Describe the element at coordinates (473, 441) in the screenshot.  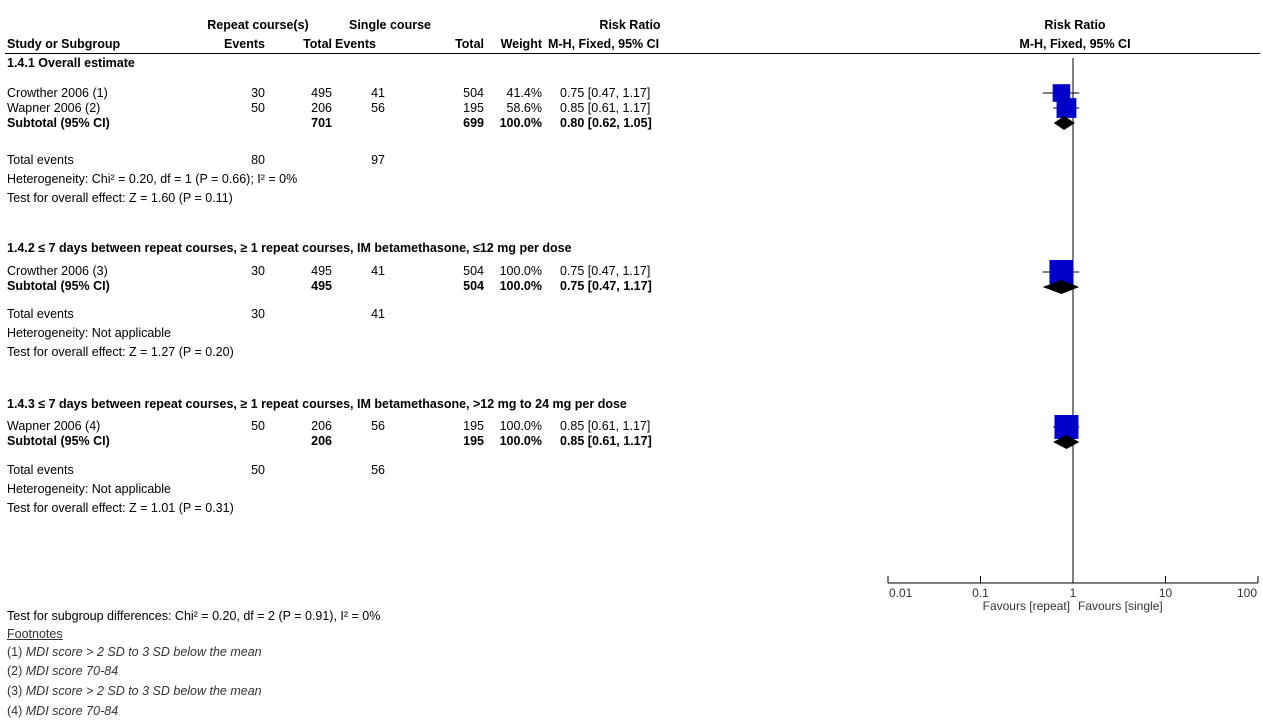
I see `subtotal-total-single: 195` at that location.